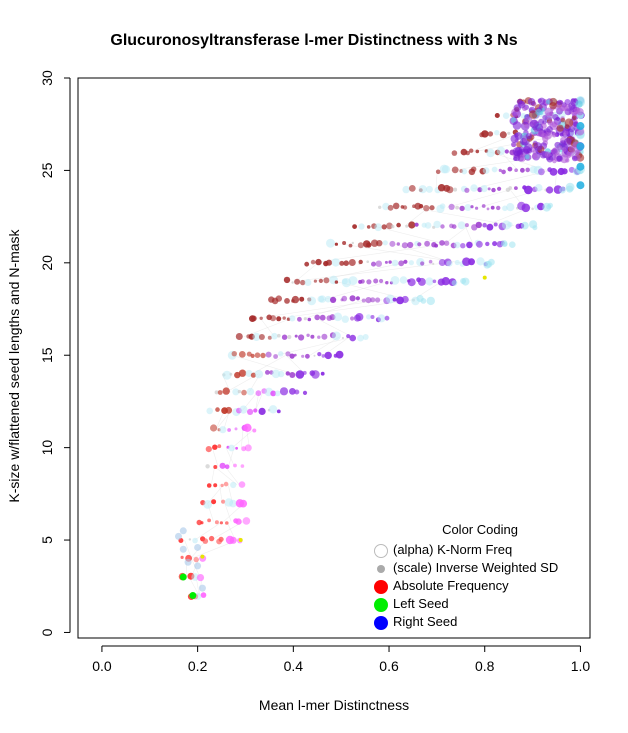  Describe the element at coordinates (381, 568) in the screenshot. I see `small-gray-dot-icon` at that location.